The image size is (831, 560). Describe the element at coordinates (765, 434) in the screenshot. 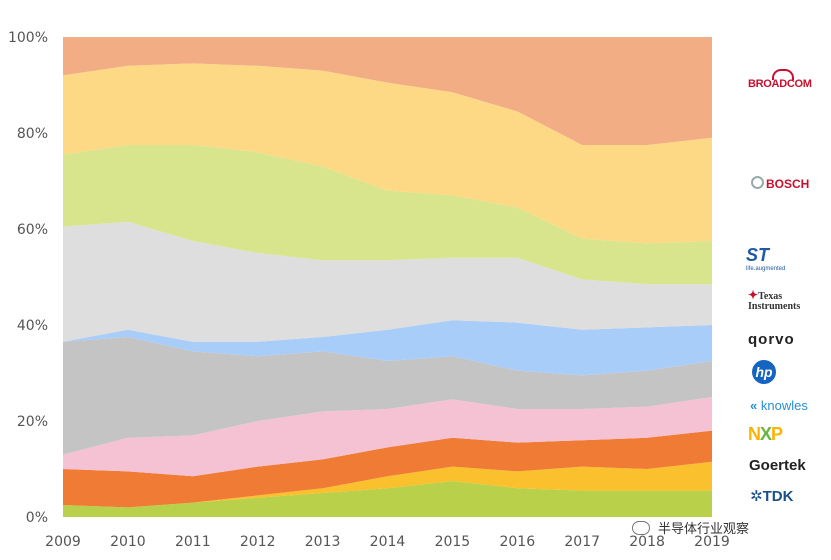

I see `legend-nxp: NXP` at that location.